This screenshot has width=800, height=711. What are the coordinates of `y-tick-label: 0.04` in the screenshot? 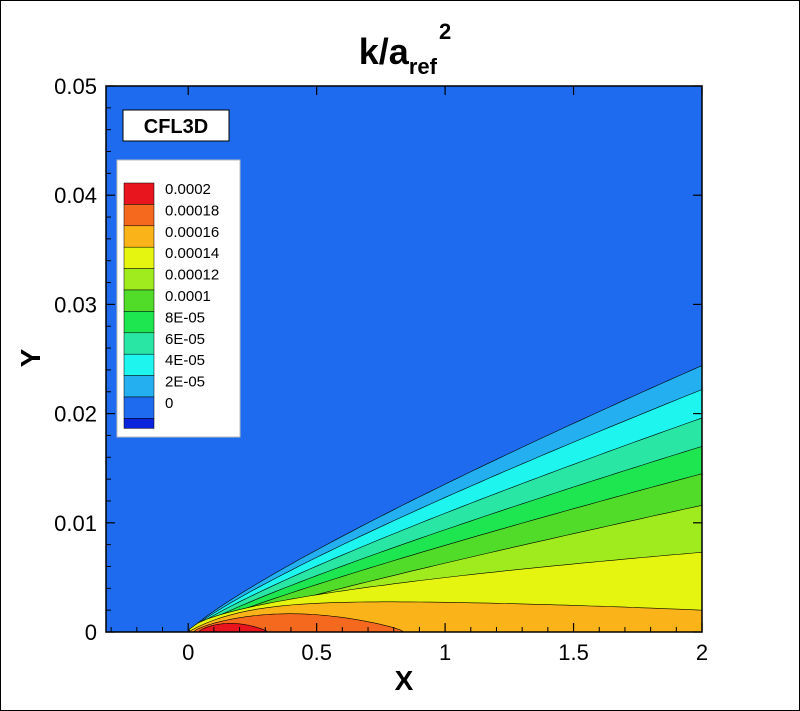 It's located at (75, 195).